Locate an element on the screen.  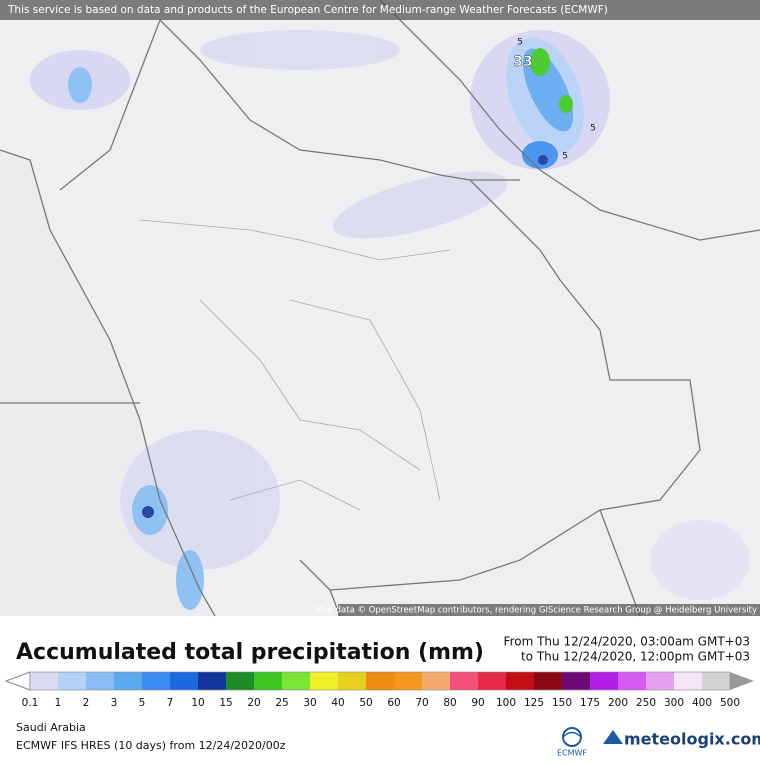
level-label: 300 is located at coordinates (674, 703).